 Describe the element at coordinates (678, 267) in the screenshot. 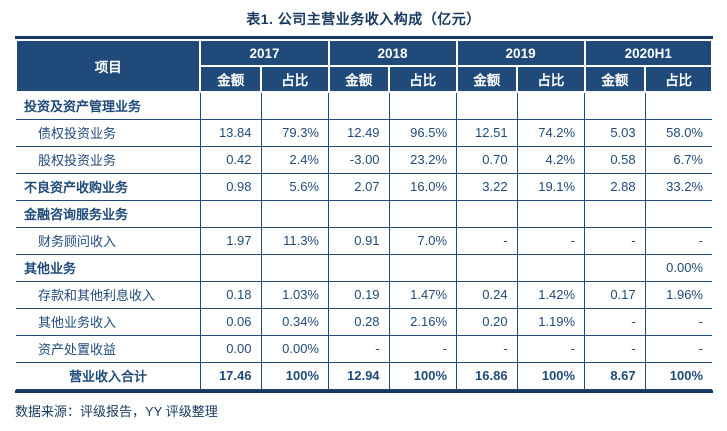

I see `cell-share: 0.00%` at that location.